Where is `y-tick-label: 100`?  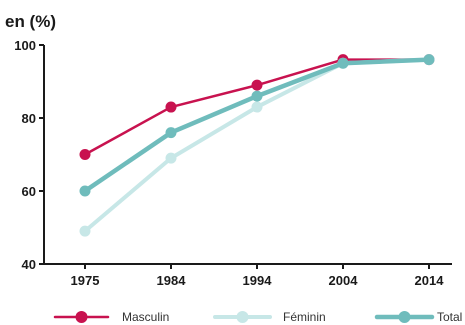 y-tick-label: 100 is located at coordinates (25, 45).